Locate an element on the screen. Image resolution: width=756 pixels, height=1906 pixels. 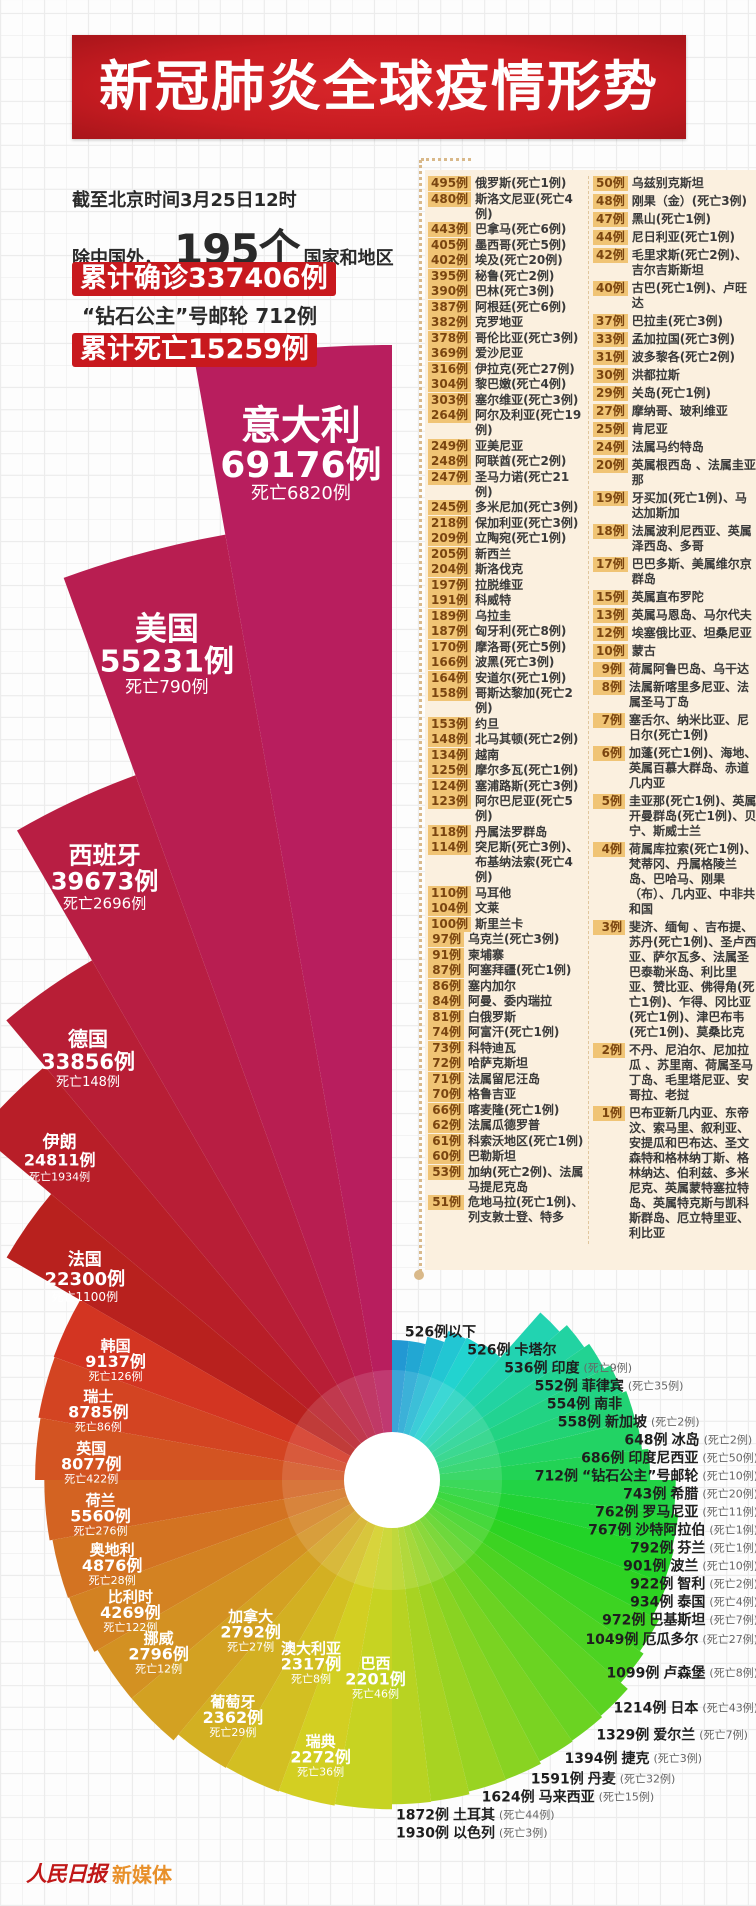
case-count-badge: 264例 is located at coordinates (450, 415).